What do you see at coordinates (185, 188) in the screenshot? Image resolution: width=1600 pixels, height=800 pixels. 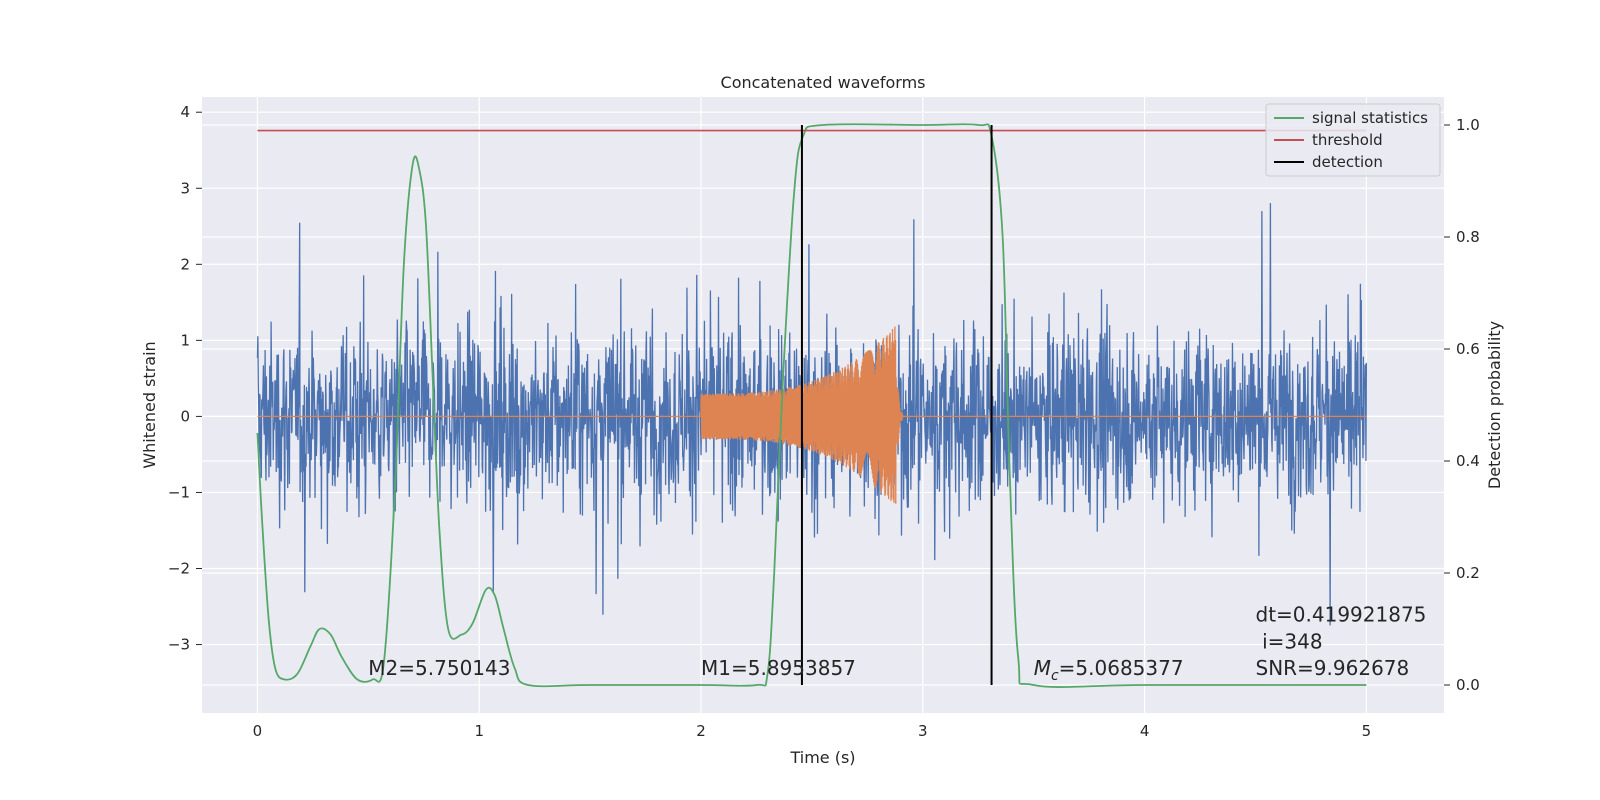 I see `y-left-tick-label: 3` at bounding box center [185, 188].